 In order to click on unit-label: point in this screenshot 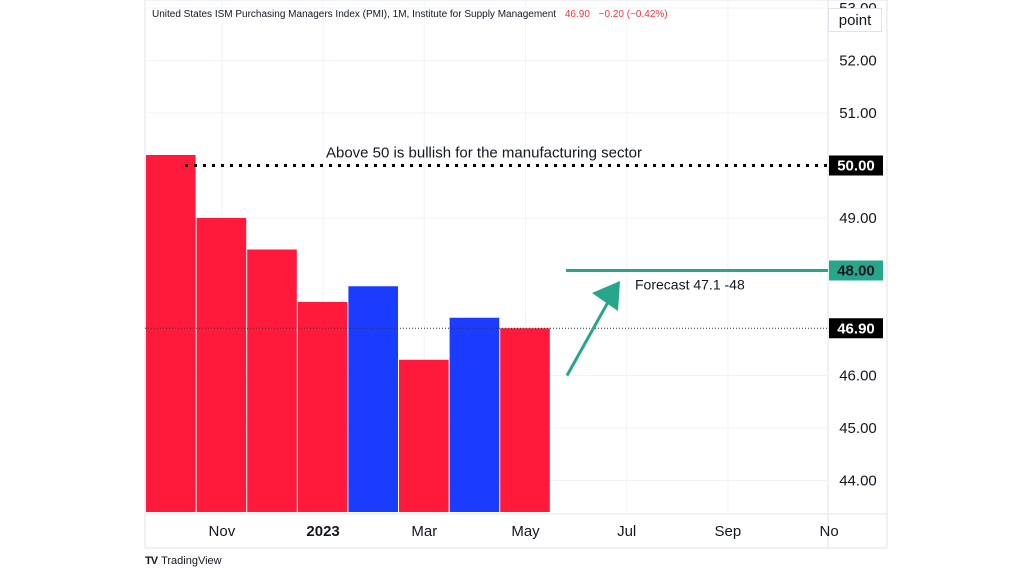, I will do `click(855, 20)`.